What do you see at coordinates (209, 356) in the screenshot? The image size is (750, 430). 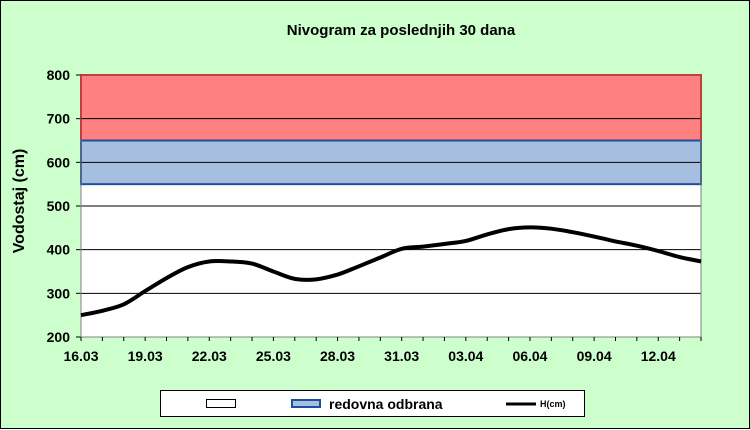 I see `x-tick-label-22.03: 22.03` at bounding box center [209, 356].